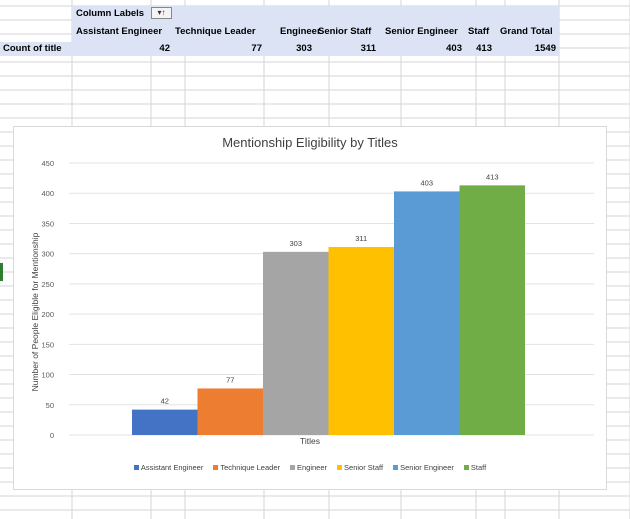  Describe the element at coordinates (47, 375) in the screenshot. I see `y-tick-label: 100` at that location.